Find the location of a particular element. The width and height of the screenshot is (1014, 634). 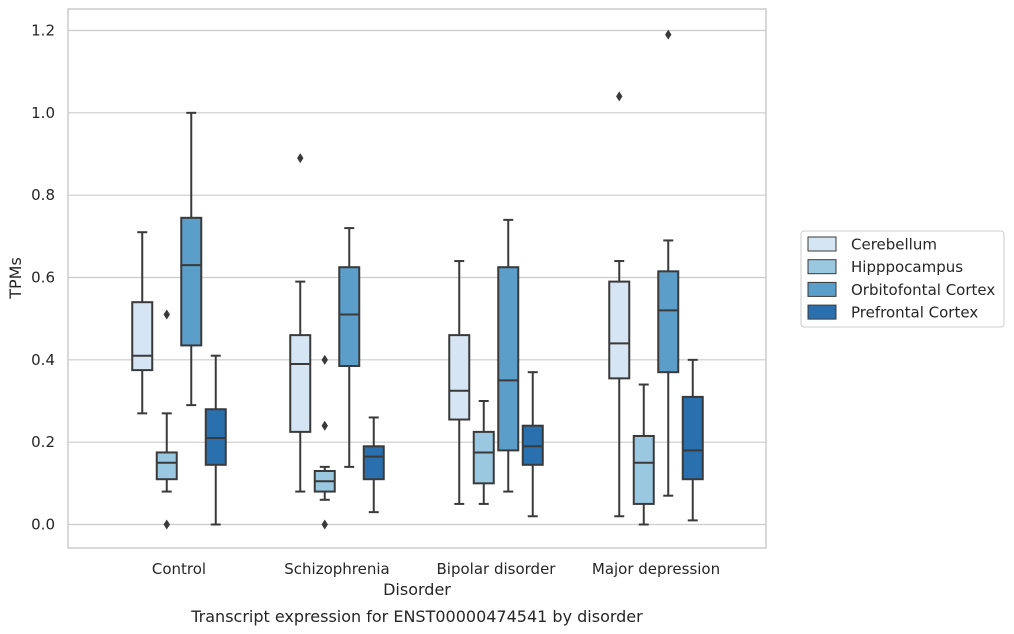

y-axis-ticks: 0.0 0.2 0.4 0.6 0.8 1.0 1.2 is located at coordinates (43, 278).